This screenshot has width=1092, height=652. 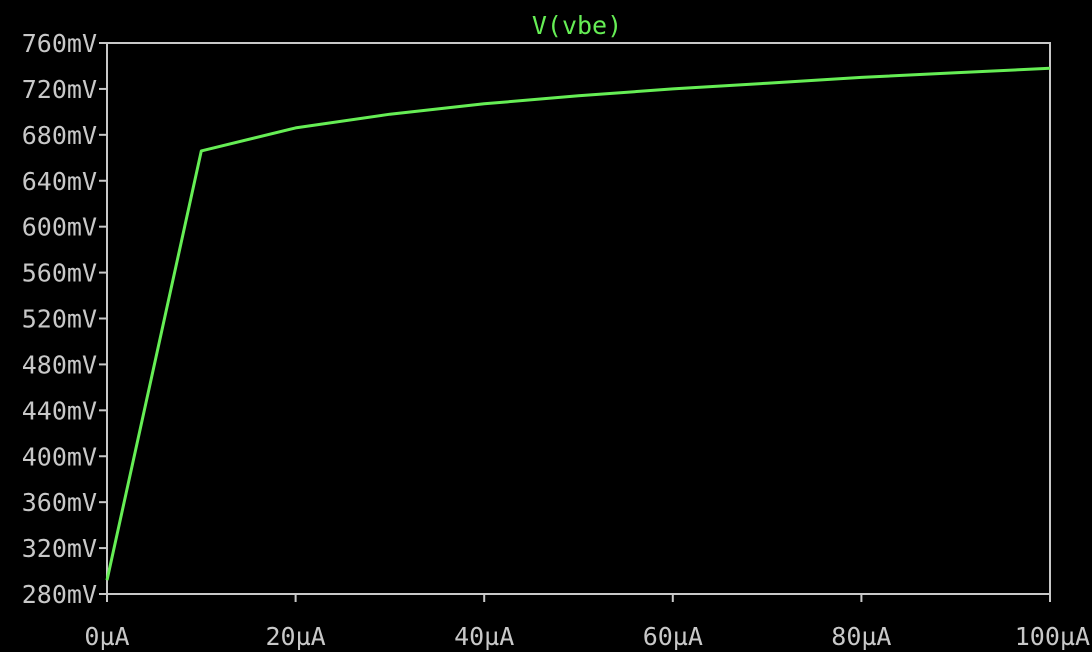 I want to click on y-tick-label: 480mV, so click(x=59, y=364).